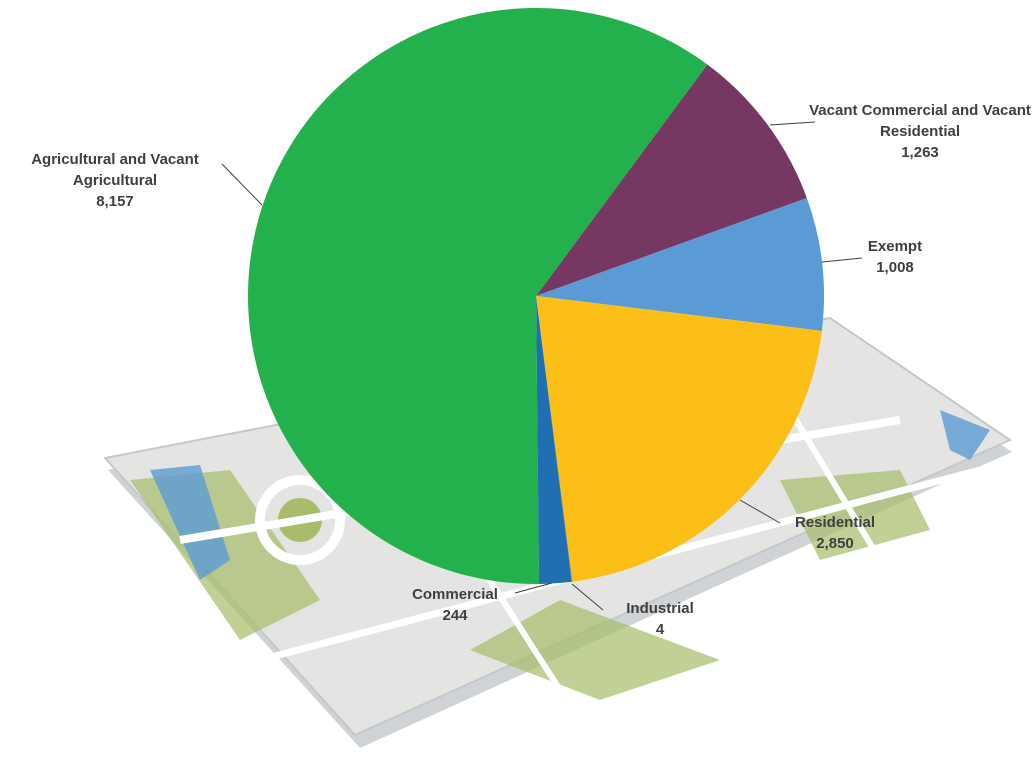  Describe the element at coordinates (920, 121) in the screenshot. I see `slice-name: Vacant Commercial and Vacant Residential` at that location.